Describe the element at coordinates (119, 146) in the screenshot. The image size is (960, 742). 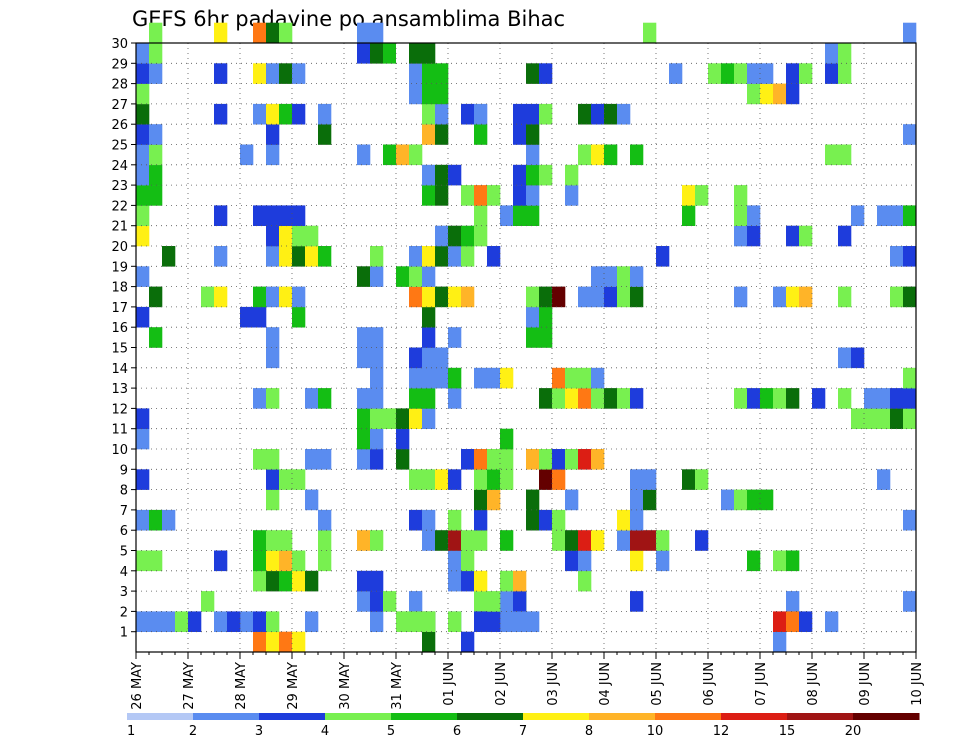
I see `y-tick-label: 25` at that location.